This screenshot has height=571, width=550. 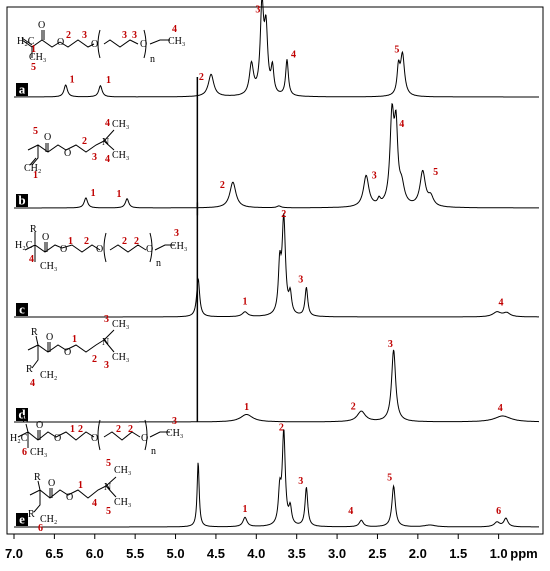 I want to click on x-tick-label-7: 3.5, so click(x=297, y=553).